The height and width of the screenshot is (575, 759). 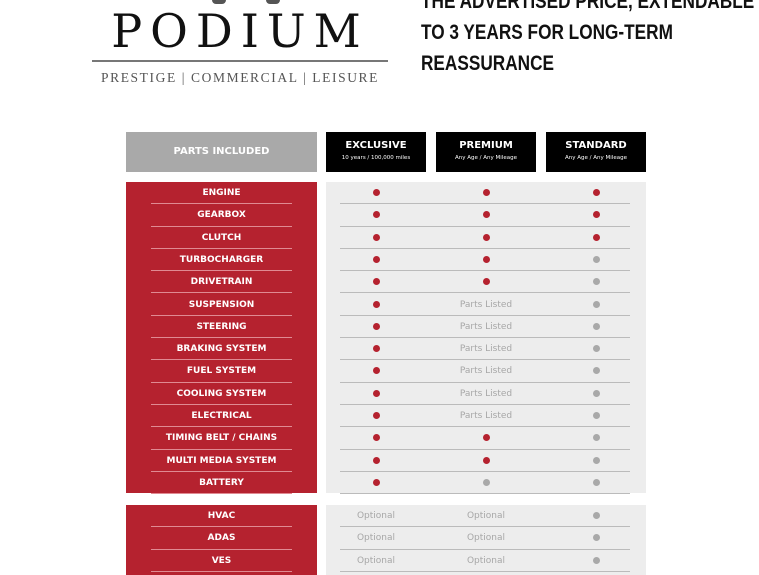 What do you see at coordinates (487, 63) in the screenshot?
I see `headline-line: REASSURANCE` at bounding box center [487, 63].